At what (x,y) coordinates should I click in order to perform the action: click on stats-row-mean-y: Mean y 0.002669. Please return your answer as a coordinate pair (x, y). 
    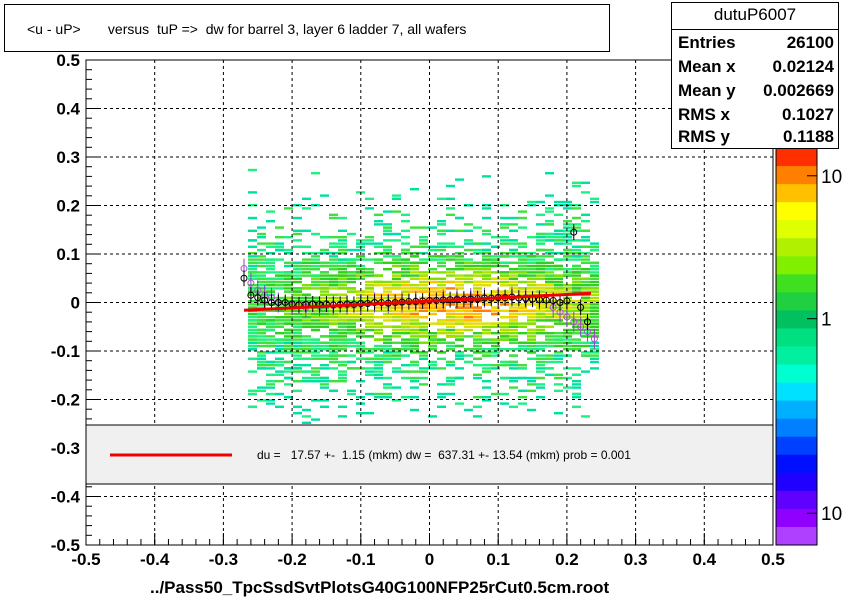
    Looking at the image, I should click on (756, 93).